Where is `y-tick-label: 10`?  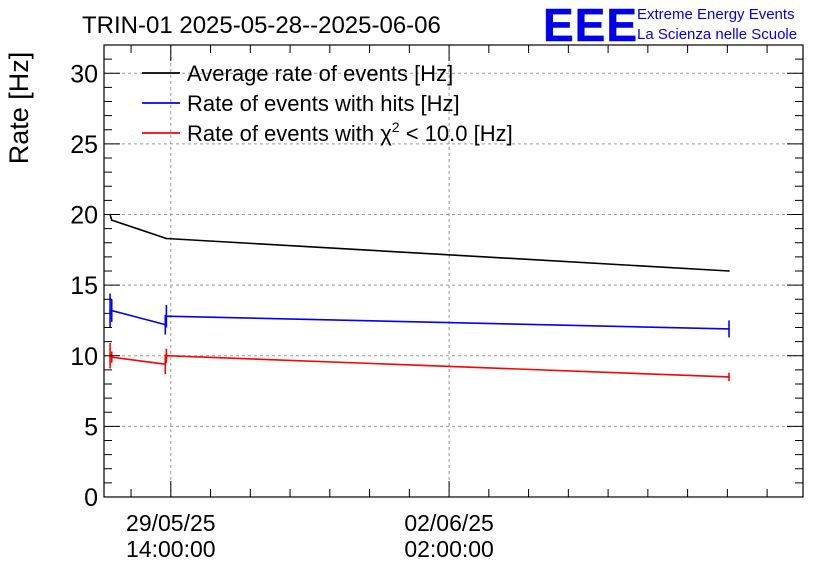 y-tick-label: 10 is located at coordinates (84, 357).